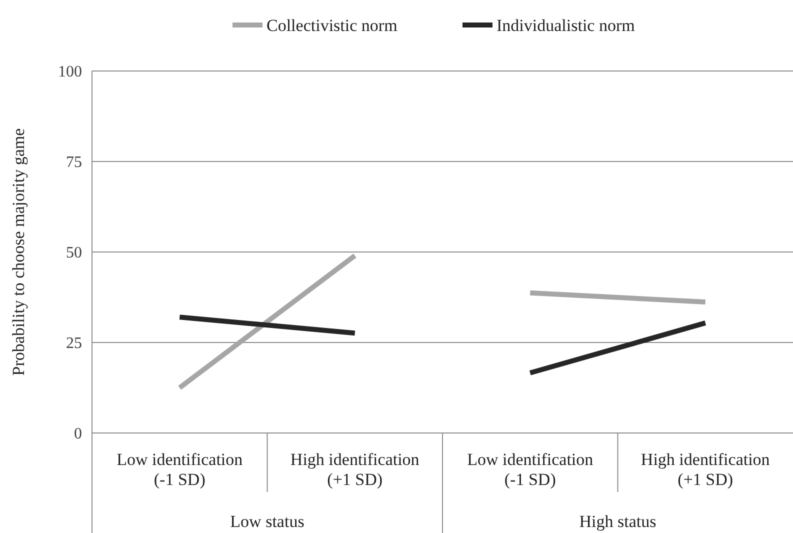 The image size is (793, 533). What do you see at coordinates (267, 521) in the screenshot?
I see `text: Low status` at bounding box center [267, 521].